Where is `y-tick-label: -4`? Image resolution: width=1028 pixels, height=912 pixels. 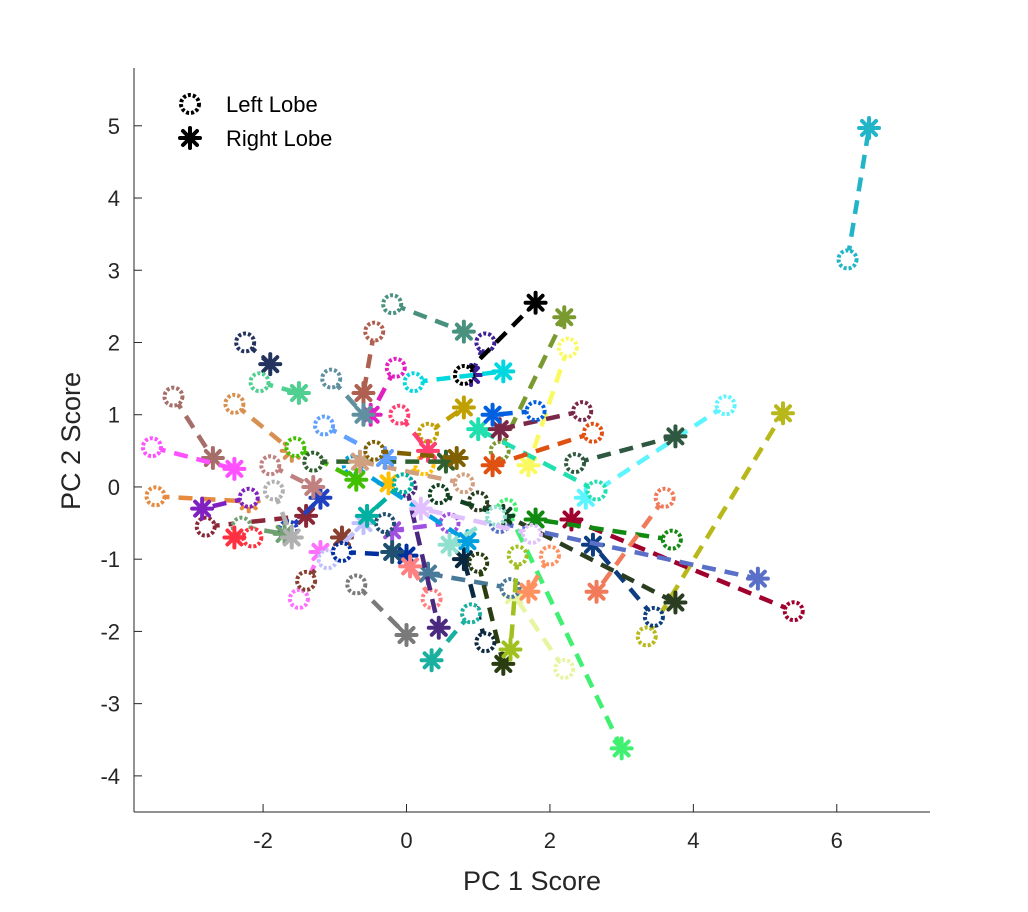
y-tick-label: -4 is located at coordinates (110, 776).